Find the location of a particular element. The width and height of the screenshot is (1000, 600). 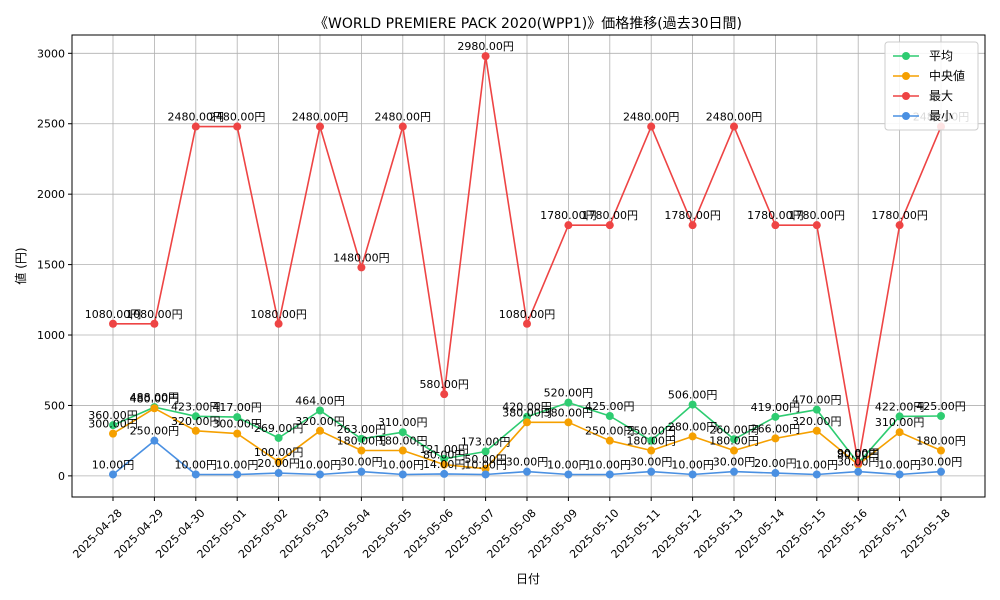

legend-item: 平均 is located at coordinates (923, 56).